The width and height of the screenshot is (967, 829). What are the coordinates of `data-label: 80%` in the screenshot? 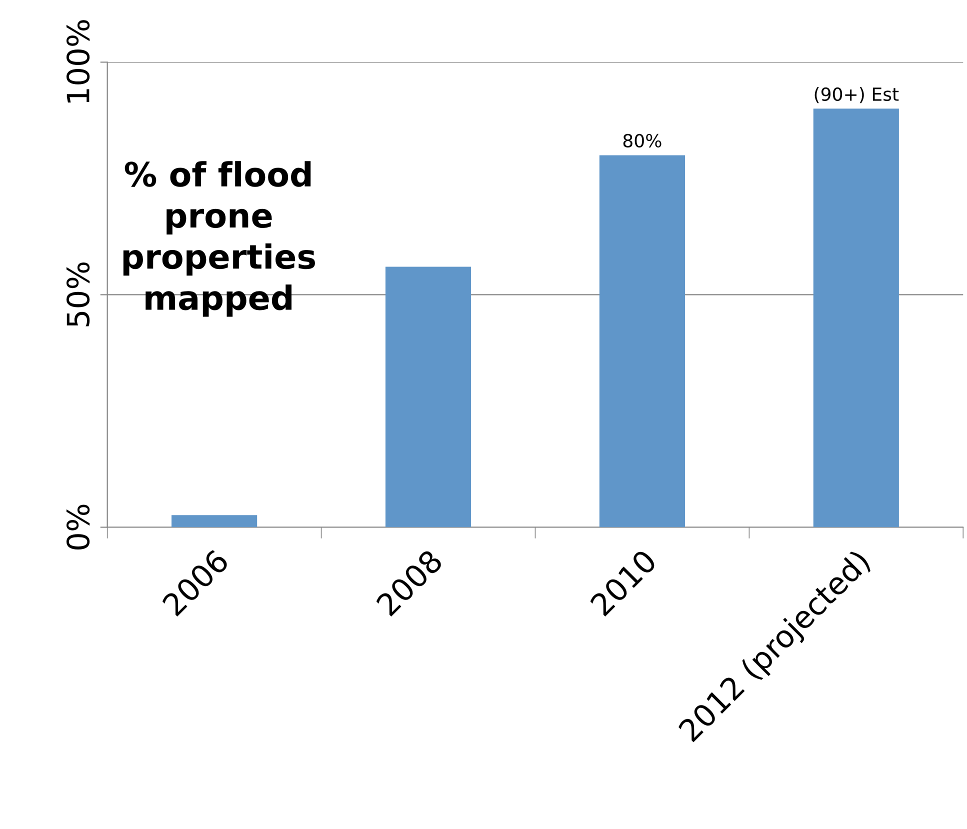 It's located at (642, 141).